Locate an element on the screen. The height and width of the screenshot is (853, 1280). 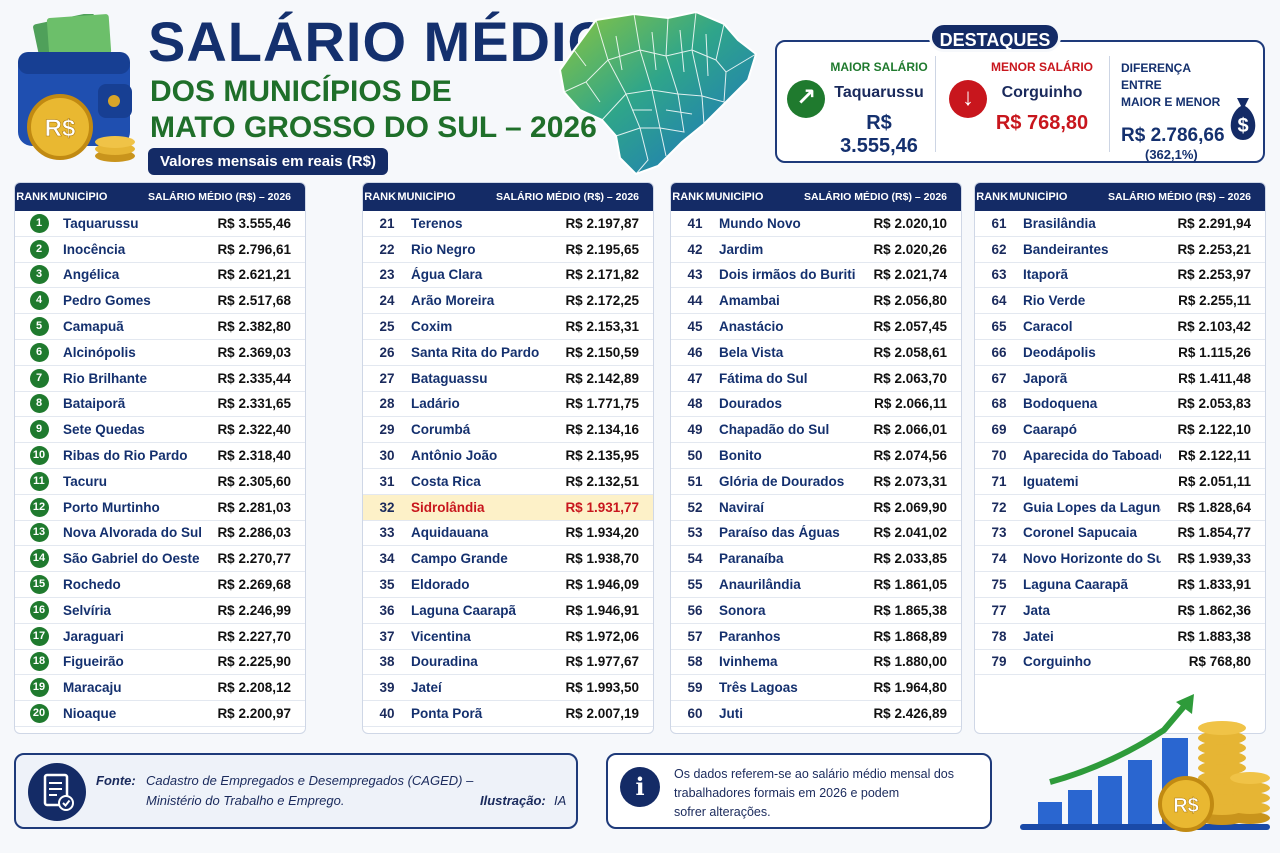
row-city: Jatei is located at coordinates (1038, 636).